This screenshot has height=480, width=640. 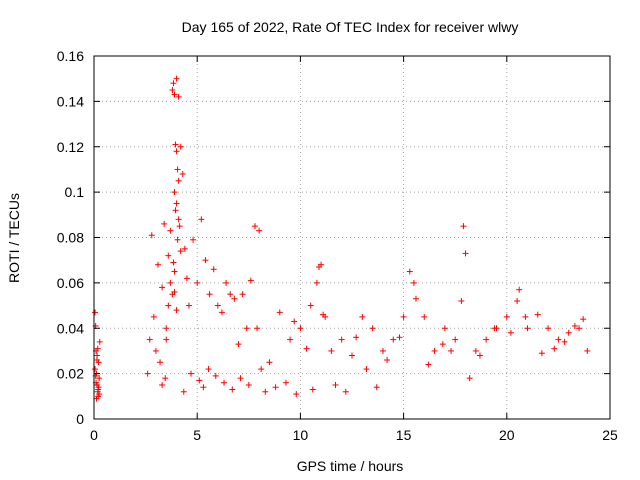 What do you see at coordinates (75, 192) in the screenshot?
I see `y-tick-label: 0.1` at bounding box center [75, 192].